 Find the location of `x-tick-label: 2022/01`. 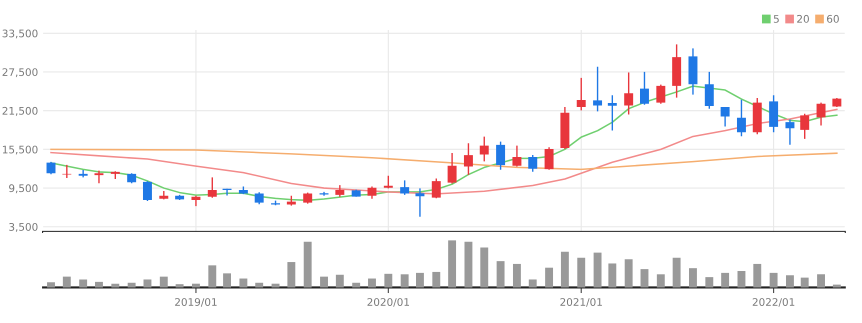

x-tick-label: 2022/01 is located at coordinates (773, 302).